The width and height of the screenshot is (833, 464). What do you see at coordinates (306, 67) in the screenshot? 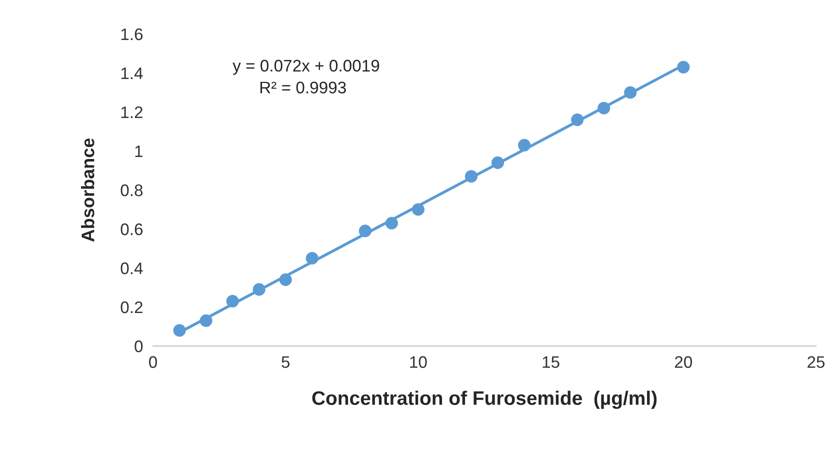
I see `annotation: y = 0.072x + 0.0019` at bounding box center [306, 67].